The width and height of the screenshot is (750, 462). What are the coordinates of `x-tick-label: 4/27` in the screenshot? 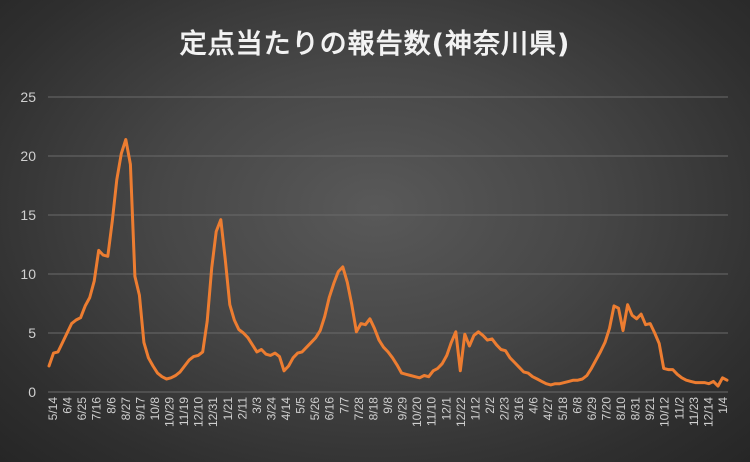 It's located at (548, 409).